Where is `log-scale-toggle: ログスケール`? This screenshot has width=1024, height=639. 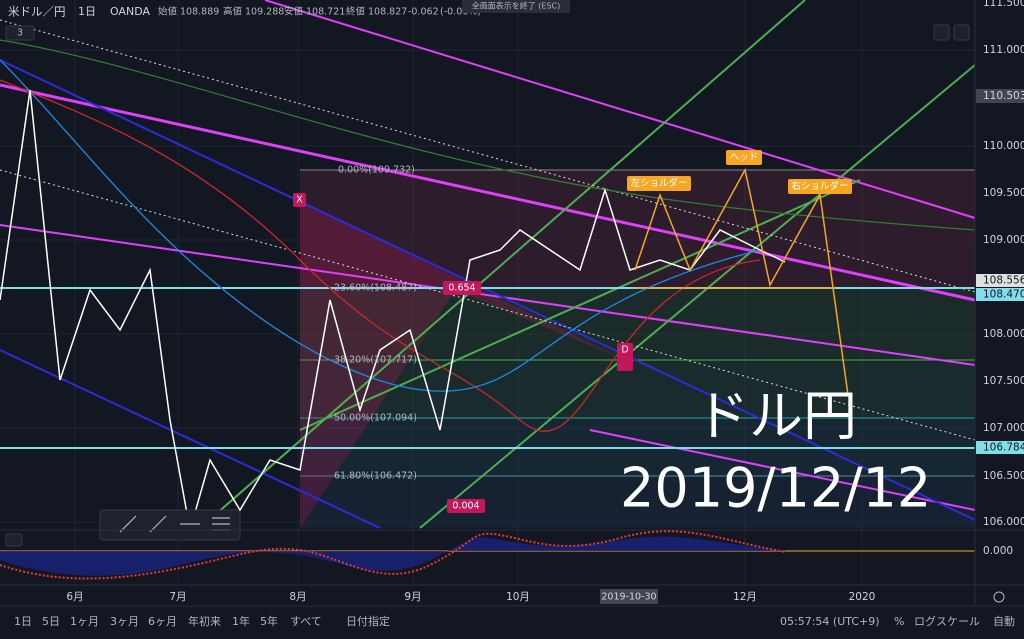 log-scale-toggle: ログスケール is located at coordinates (947, 621).